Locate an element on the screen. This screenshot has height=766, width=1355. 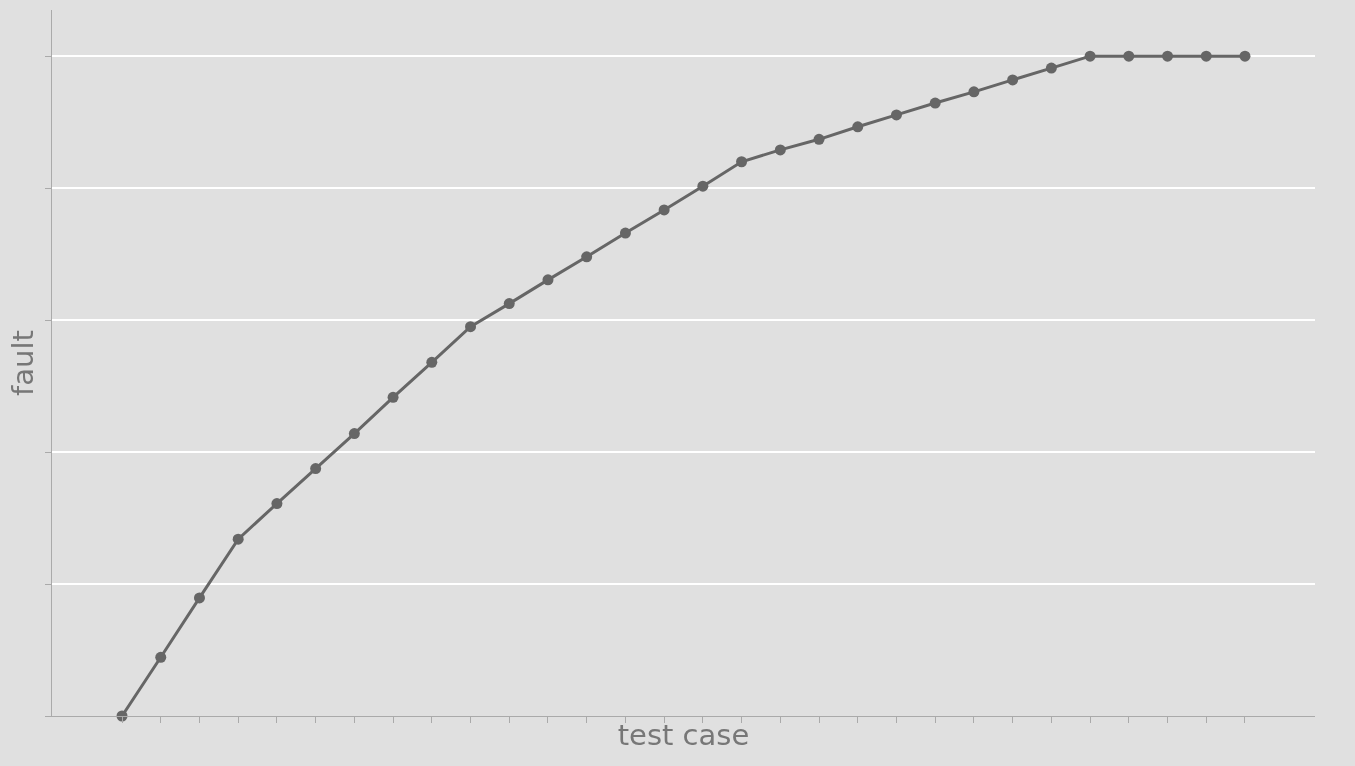
x-axis-title: test case is located at coordinates (683, 734).